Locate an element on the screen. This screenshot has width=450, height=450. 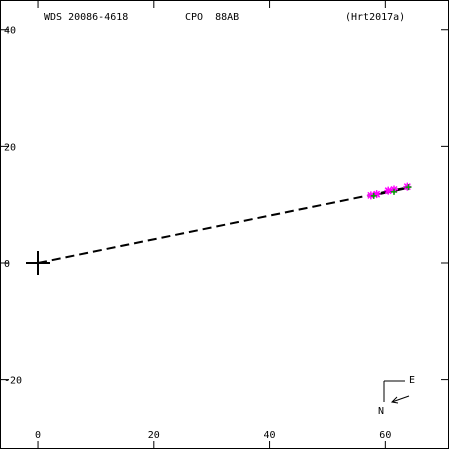
y-tick-label: -20 is located at coordinates (13, 381).